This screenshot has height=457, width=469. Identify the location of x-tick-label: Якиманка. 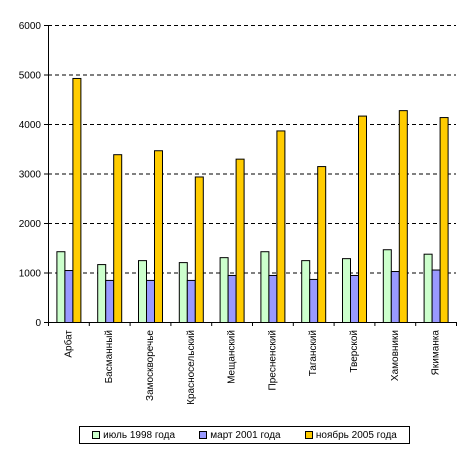
(436, 353).